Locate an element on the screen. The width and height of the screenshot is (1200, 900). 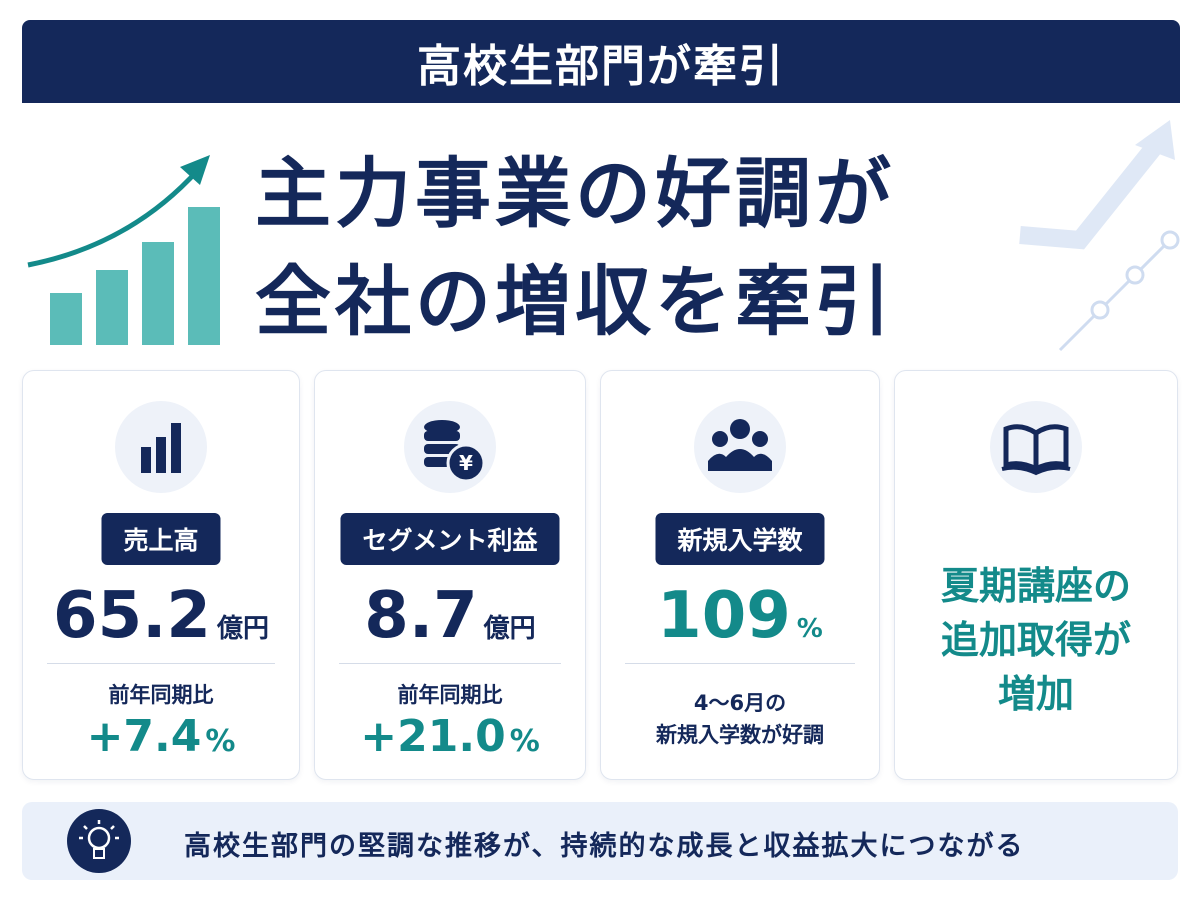
headline: 主力事業の好調が 全社の増収を牽引 is located at coordinates (575, 248).